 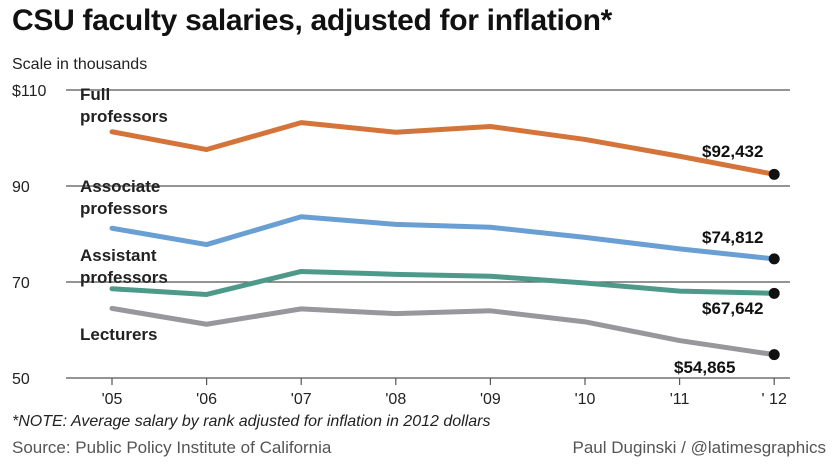 What do you see at coordinates (21, 187) in the screenshot?
I see `y-tick-label-90: 90` at bounding box center [21, 187].